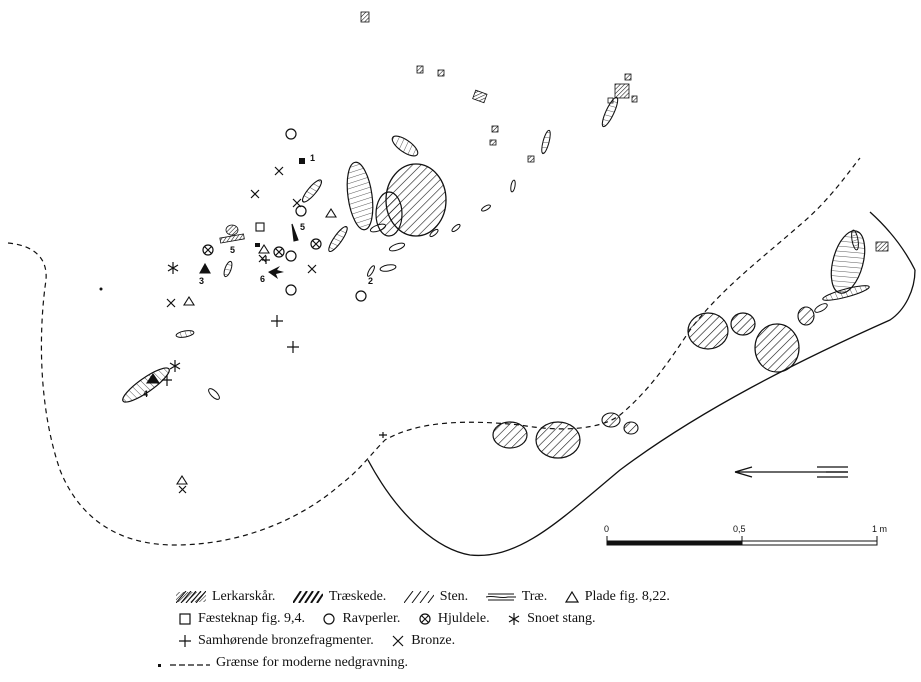  I want to click on legend-label: Sten., so click(454, 596).